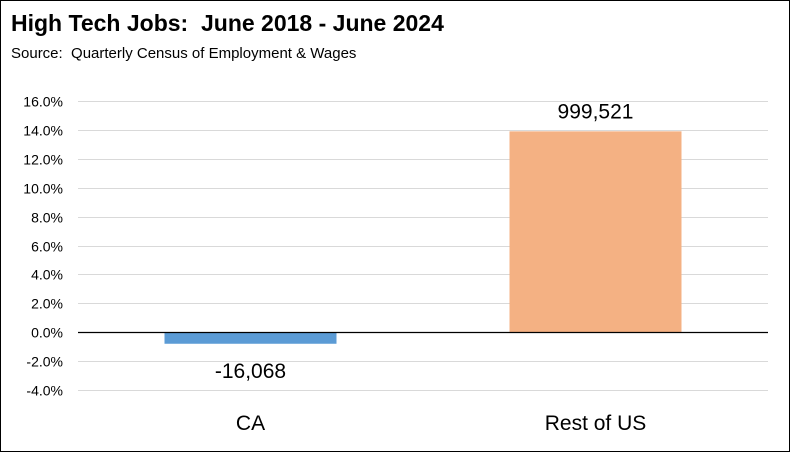 Image resolution: width=790 pixels, height=452 pixels. What do you see at coordinates (43, 189) in the screenshot?
I see `y-tick-label: 10.0%` at bounding box center [43, 189].